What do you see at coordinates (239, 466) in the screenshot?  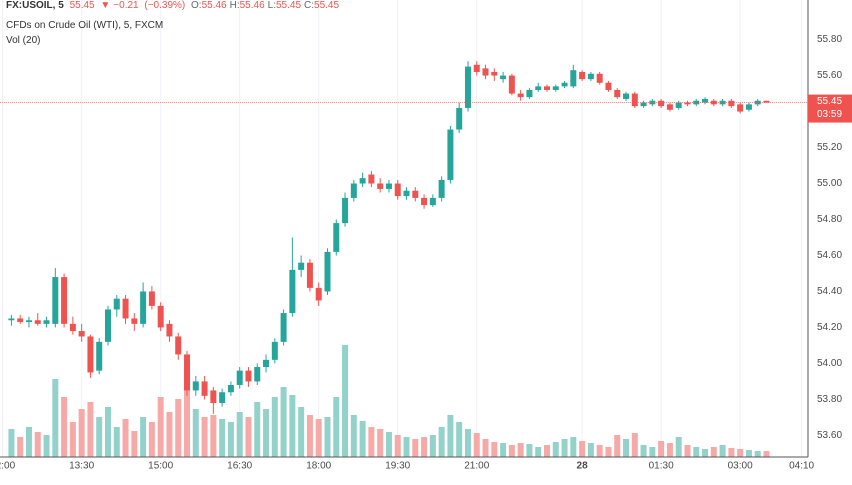 I see `x-tick-label: 16:30` at bounding box center [239, 466].